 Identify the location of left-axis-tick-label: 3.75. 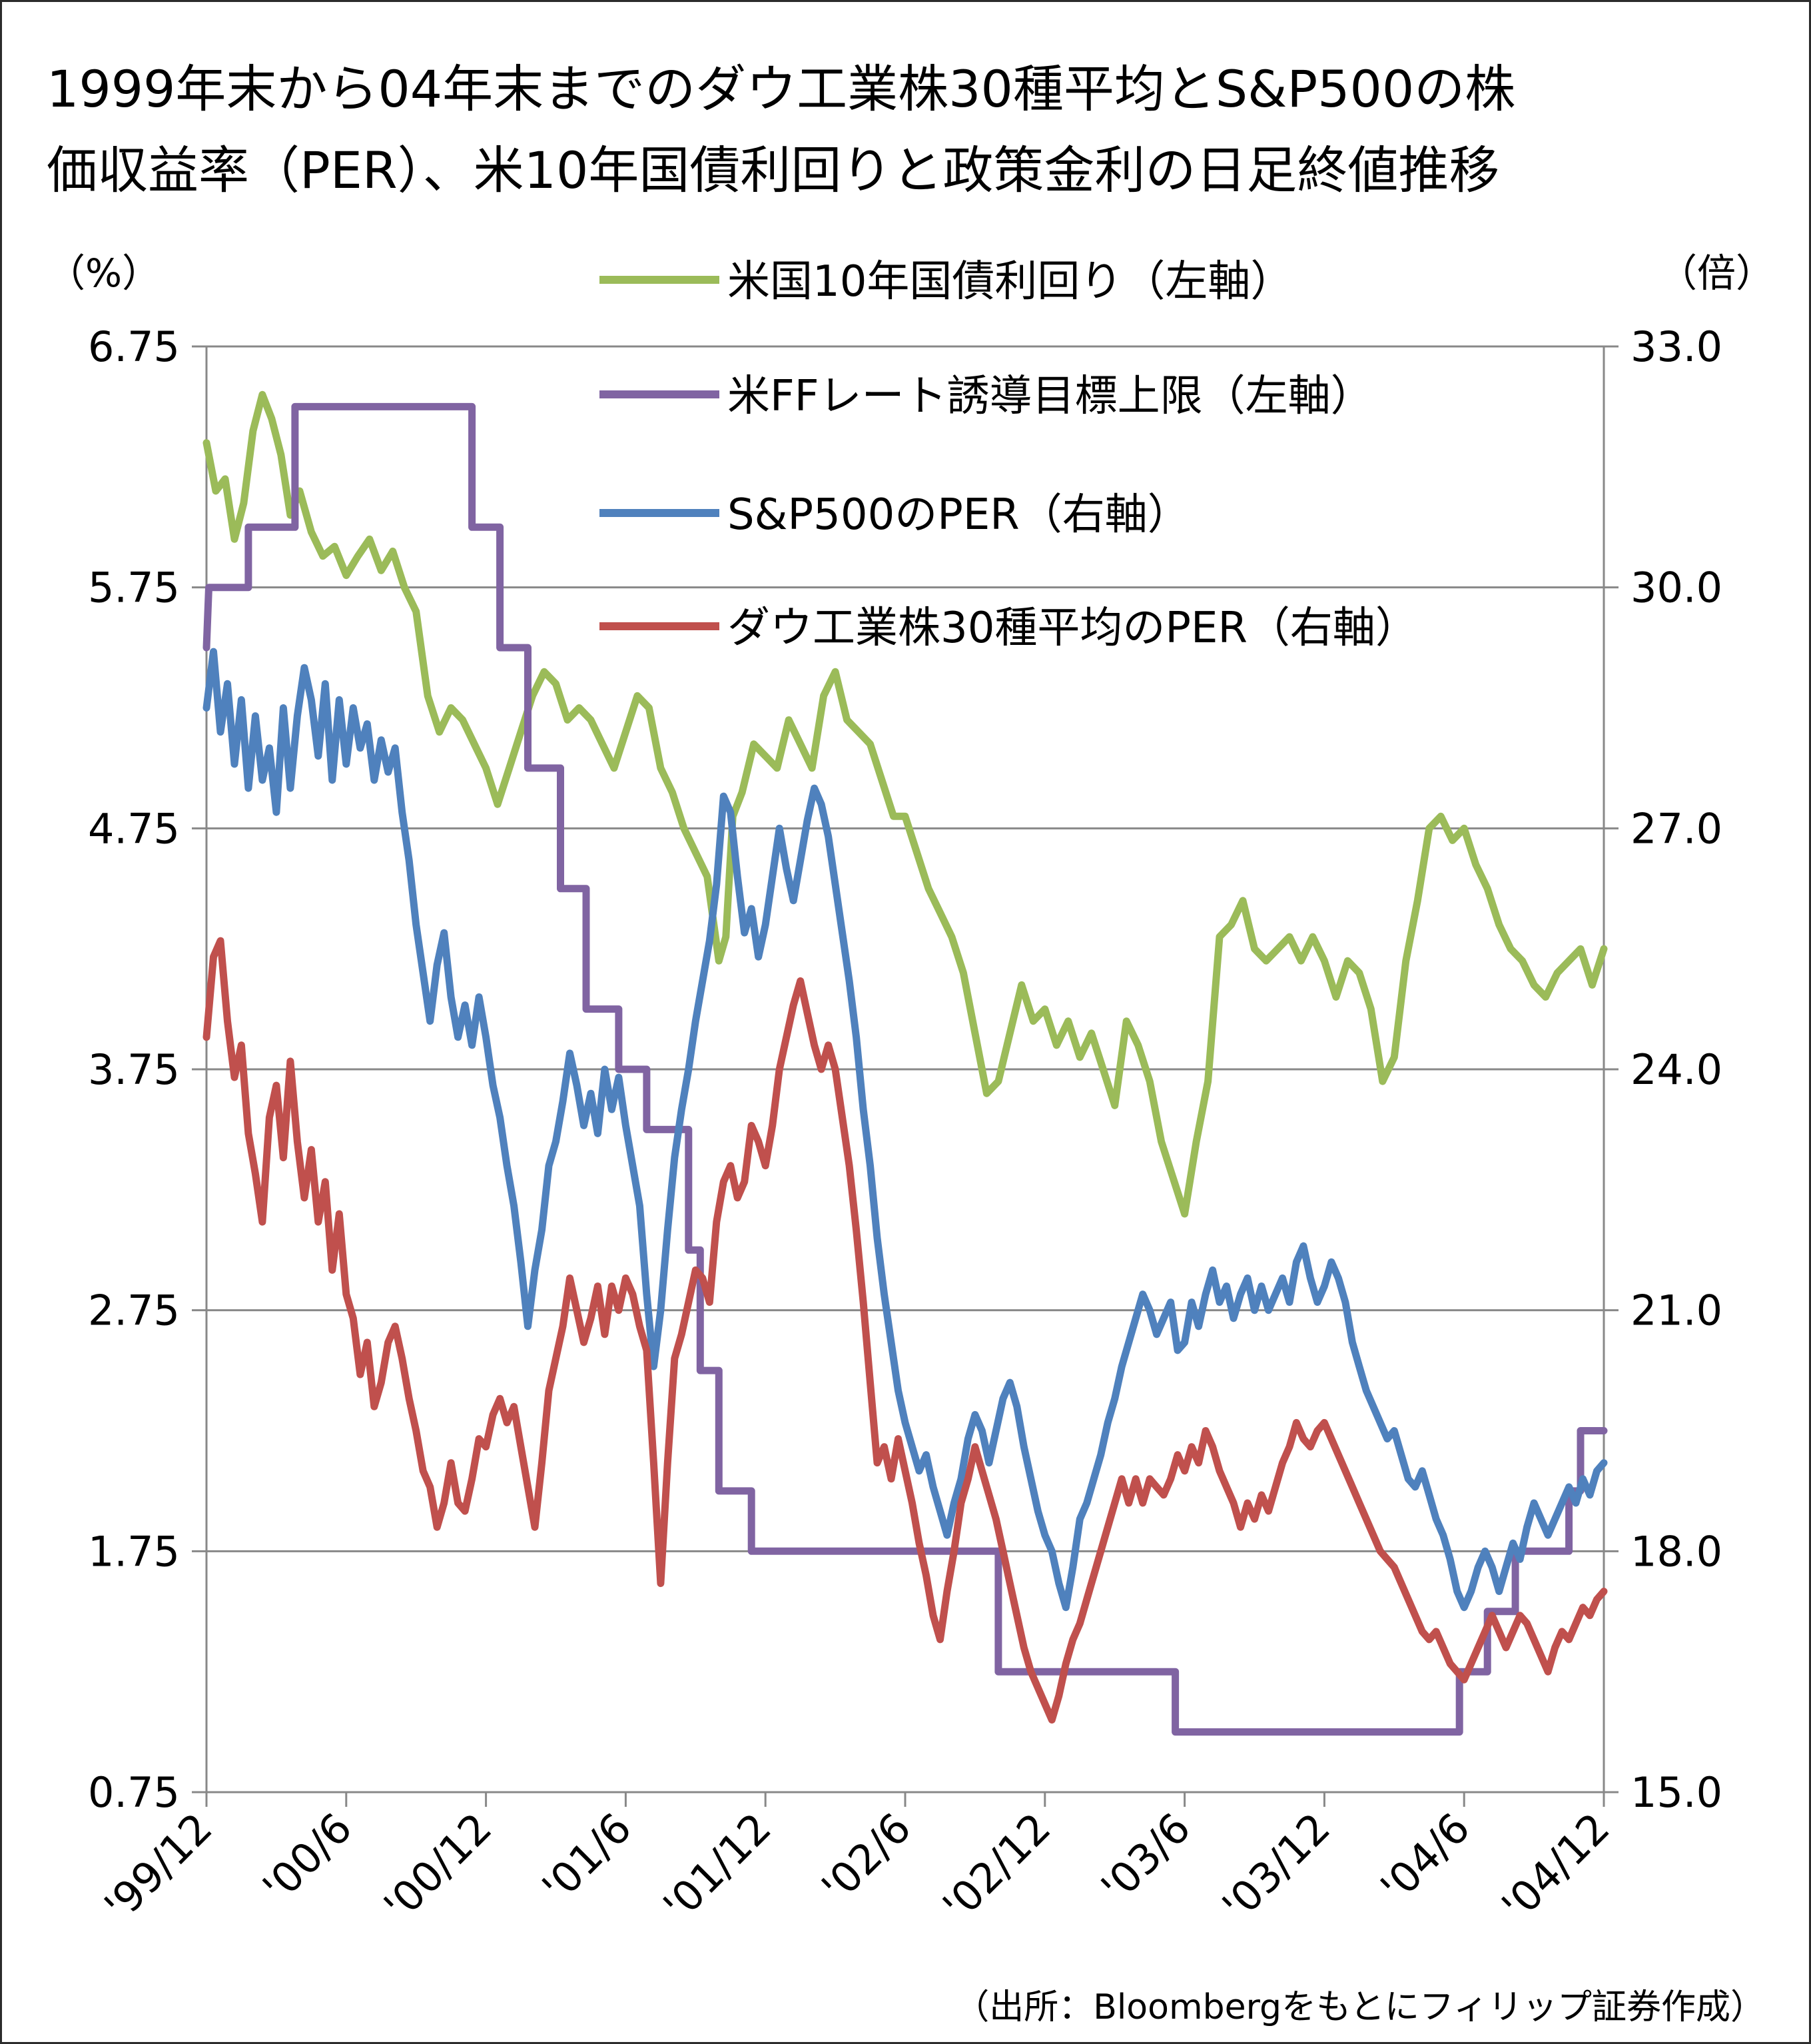
(134, 1069).